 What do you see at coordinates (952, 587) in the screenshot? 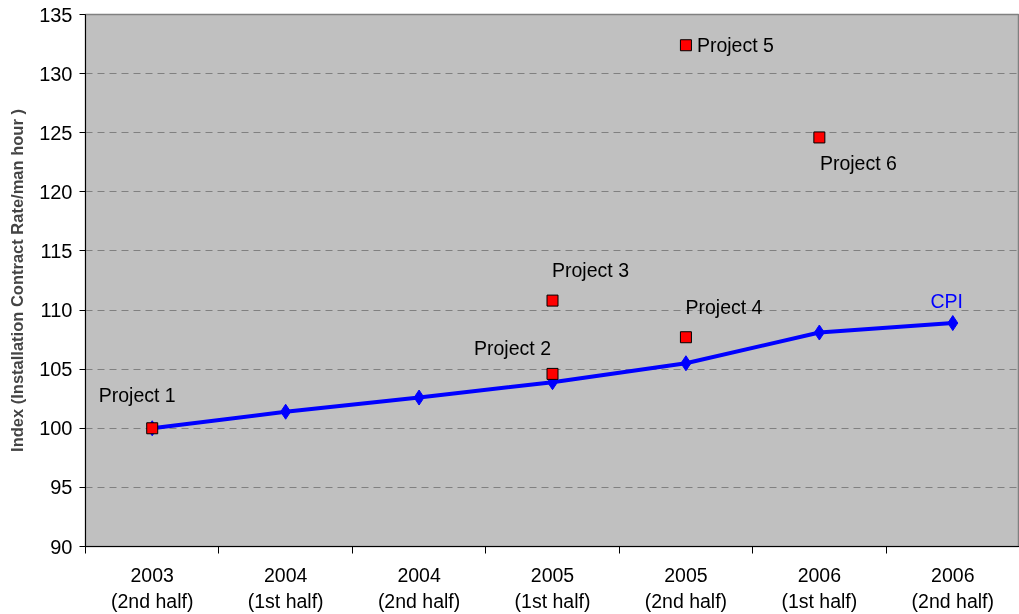
I see `x-tick-label: 2006 (2nd half)` at bounding box center [952, 587].